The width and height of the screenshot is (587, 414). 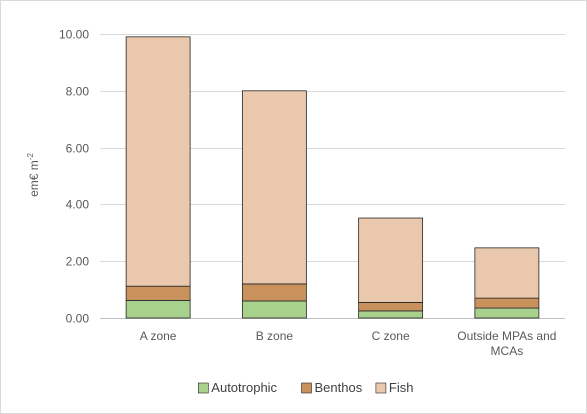 What do you see at coordinates (34, 178) in the screenshot?
I see `y-axis-label-text: em€ m` at bounding box center [34, 178].